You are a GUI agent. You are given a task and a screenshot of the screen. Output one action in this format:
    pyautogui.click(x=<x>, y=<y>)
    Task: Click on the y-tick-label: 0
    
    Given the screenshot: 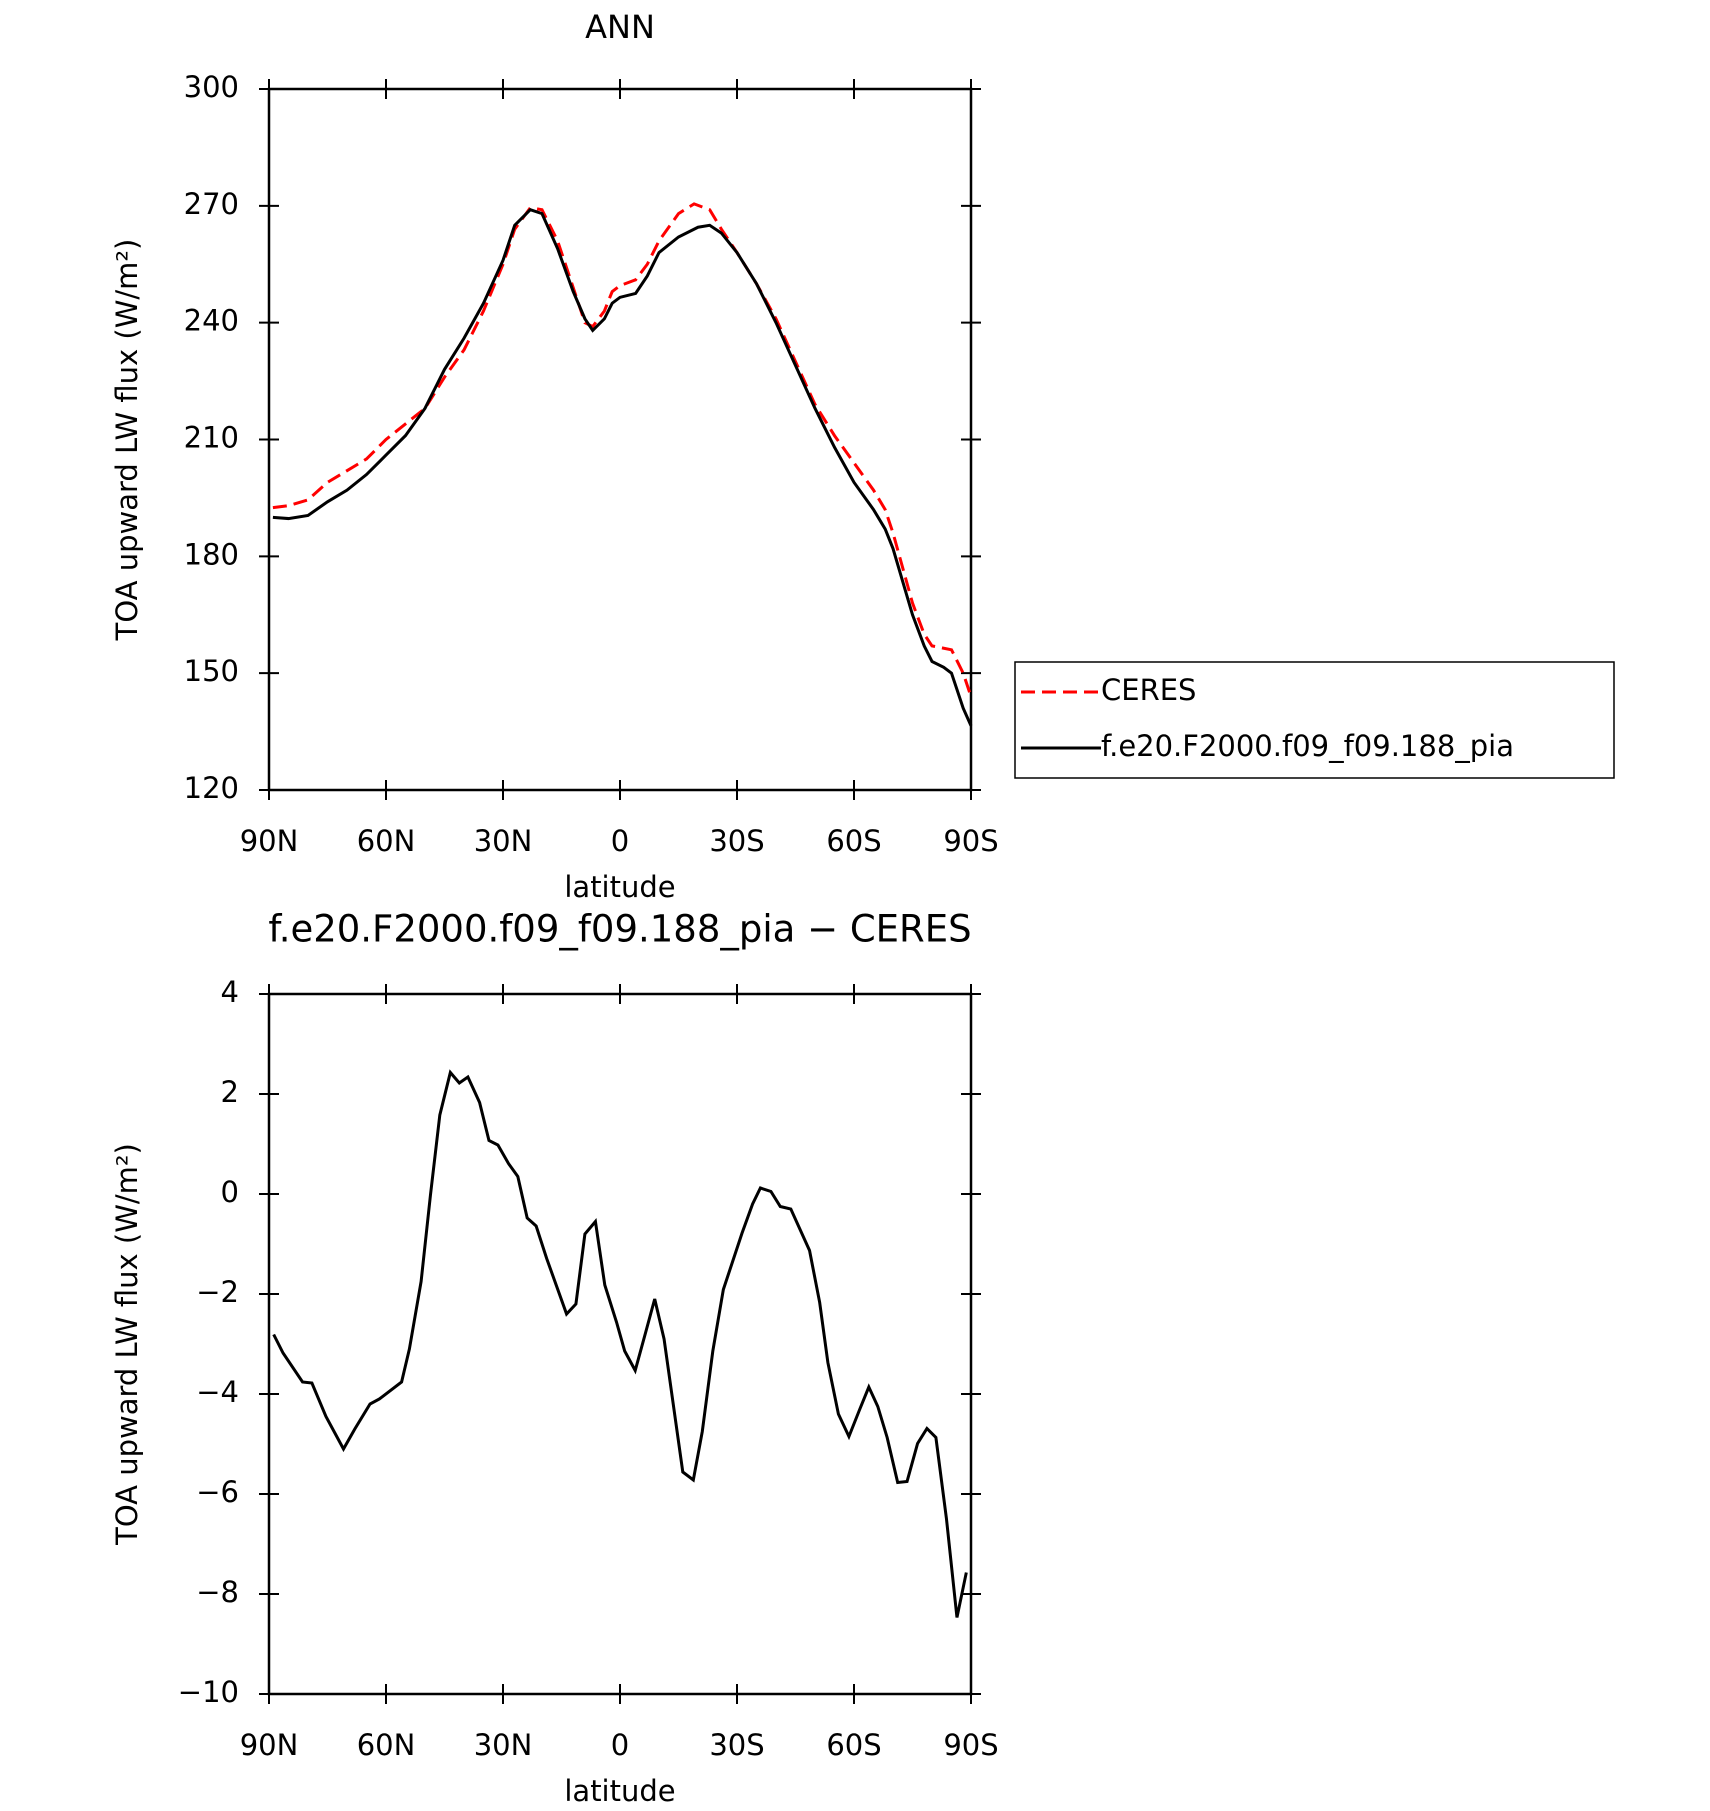 What is the action you would take?
    pyautogui.click(x=230, y=1192)
    